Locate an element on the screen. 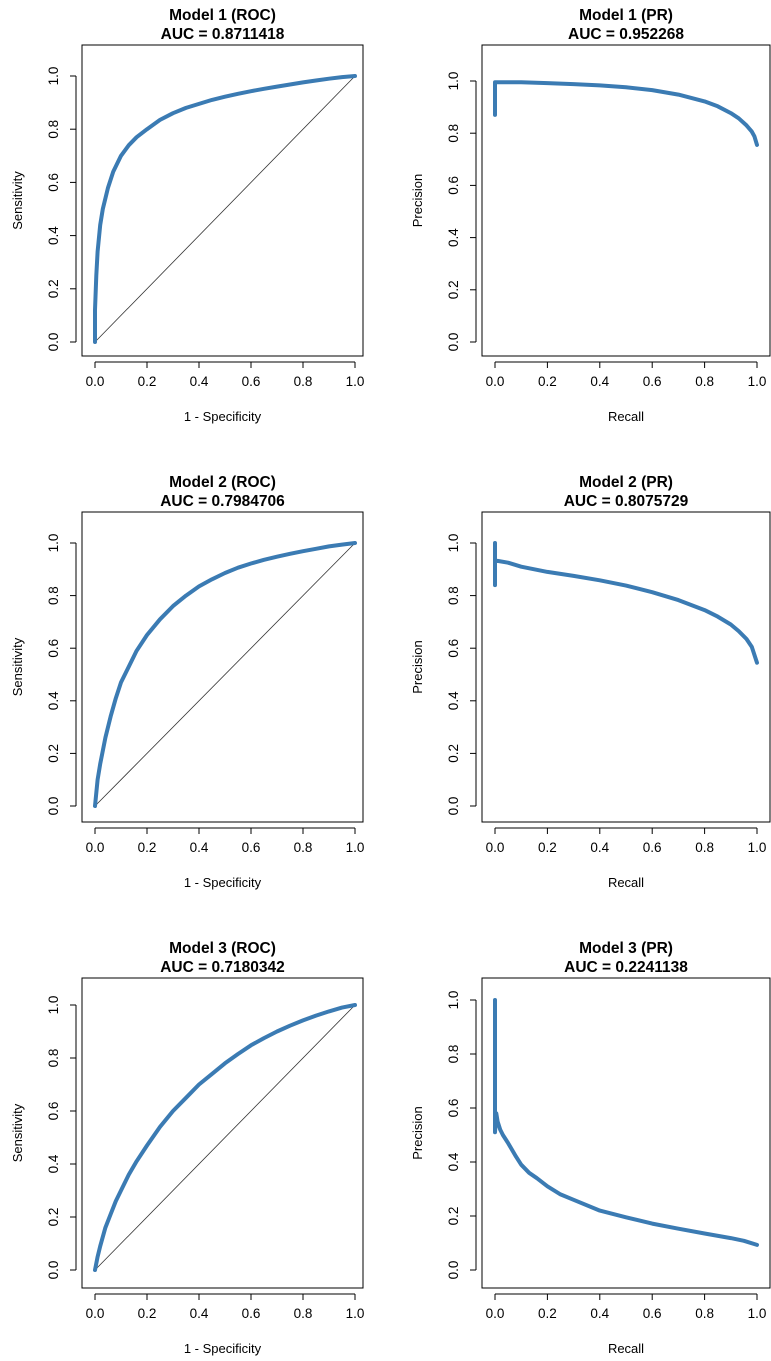  chart-title: Model 2 (ROC) is located at coordinates (222, 482).